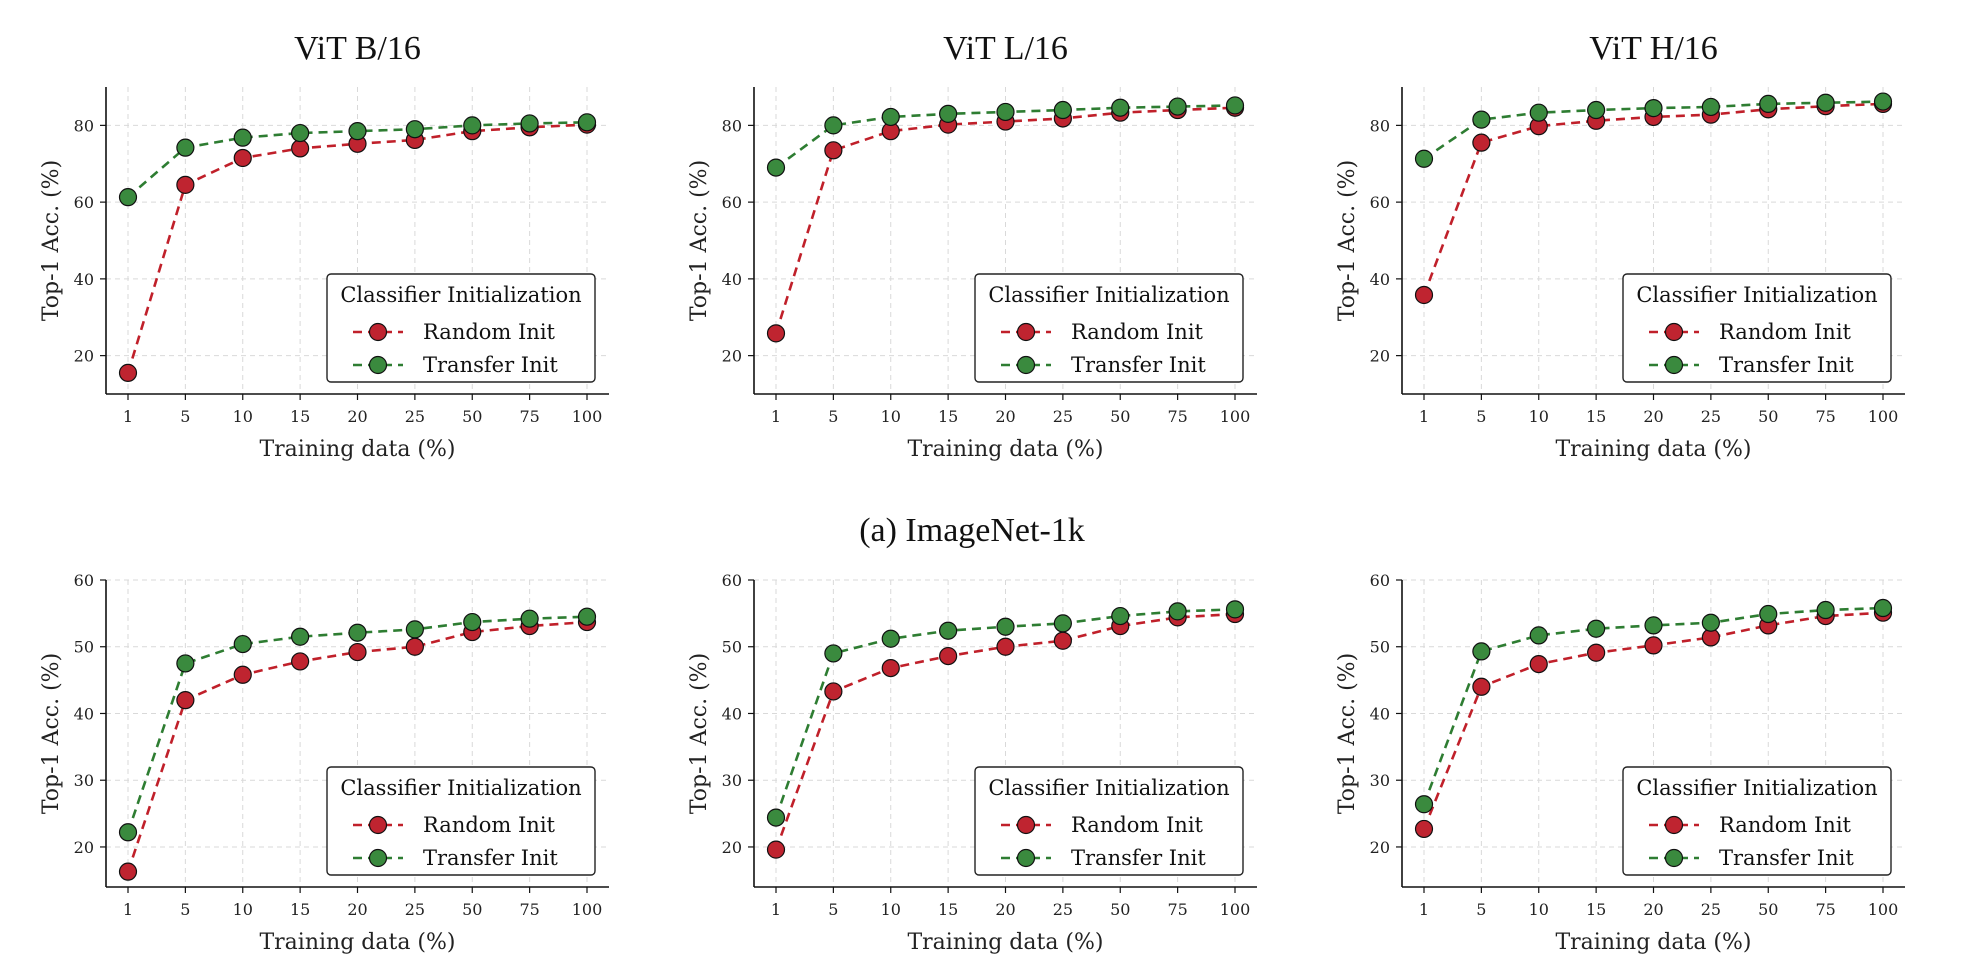 The image size is (1982, 976). Describe the element at coordinates (1653, 48) in the screenshot. I see `chart-title: ViT H/16` at that location.